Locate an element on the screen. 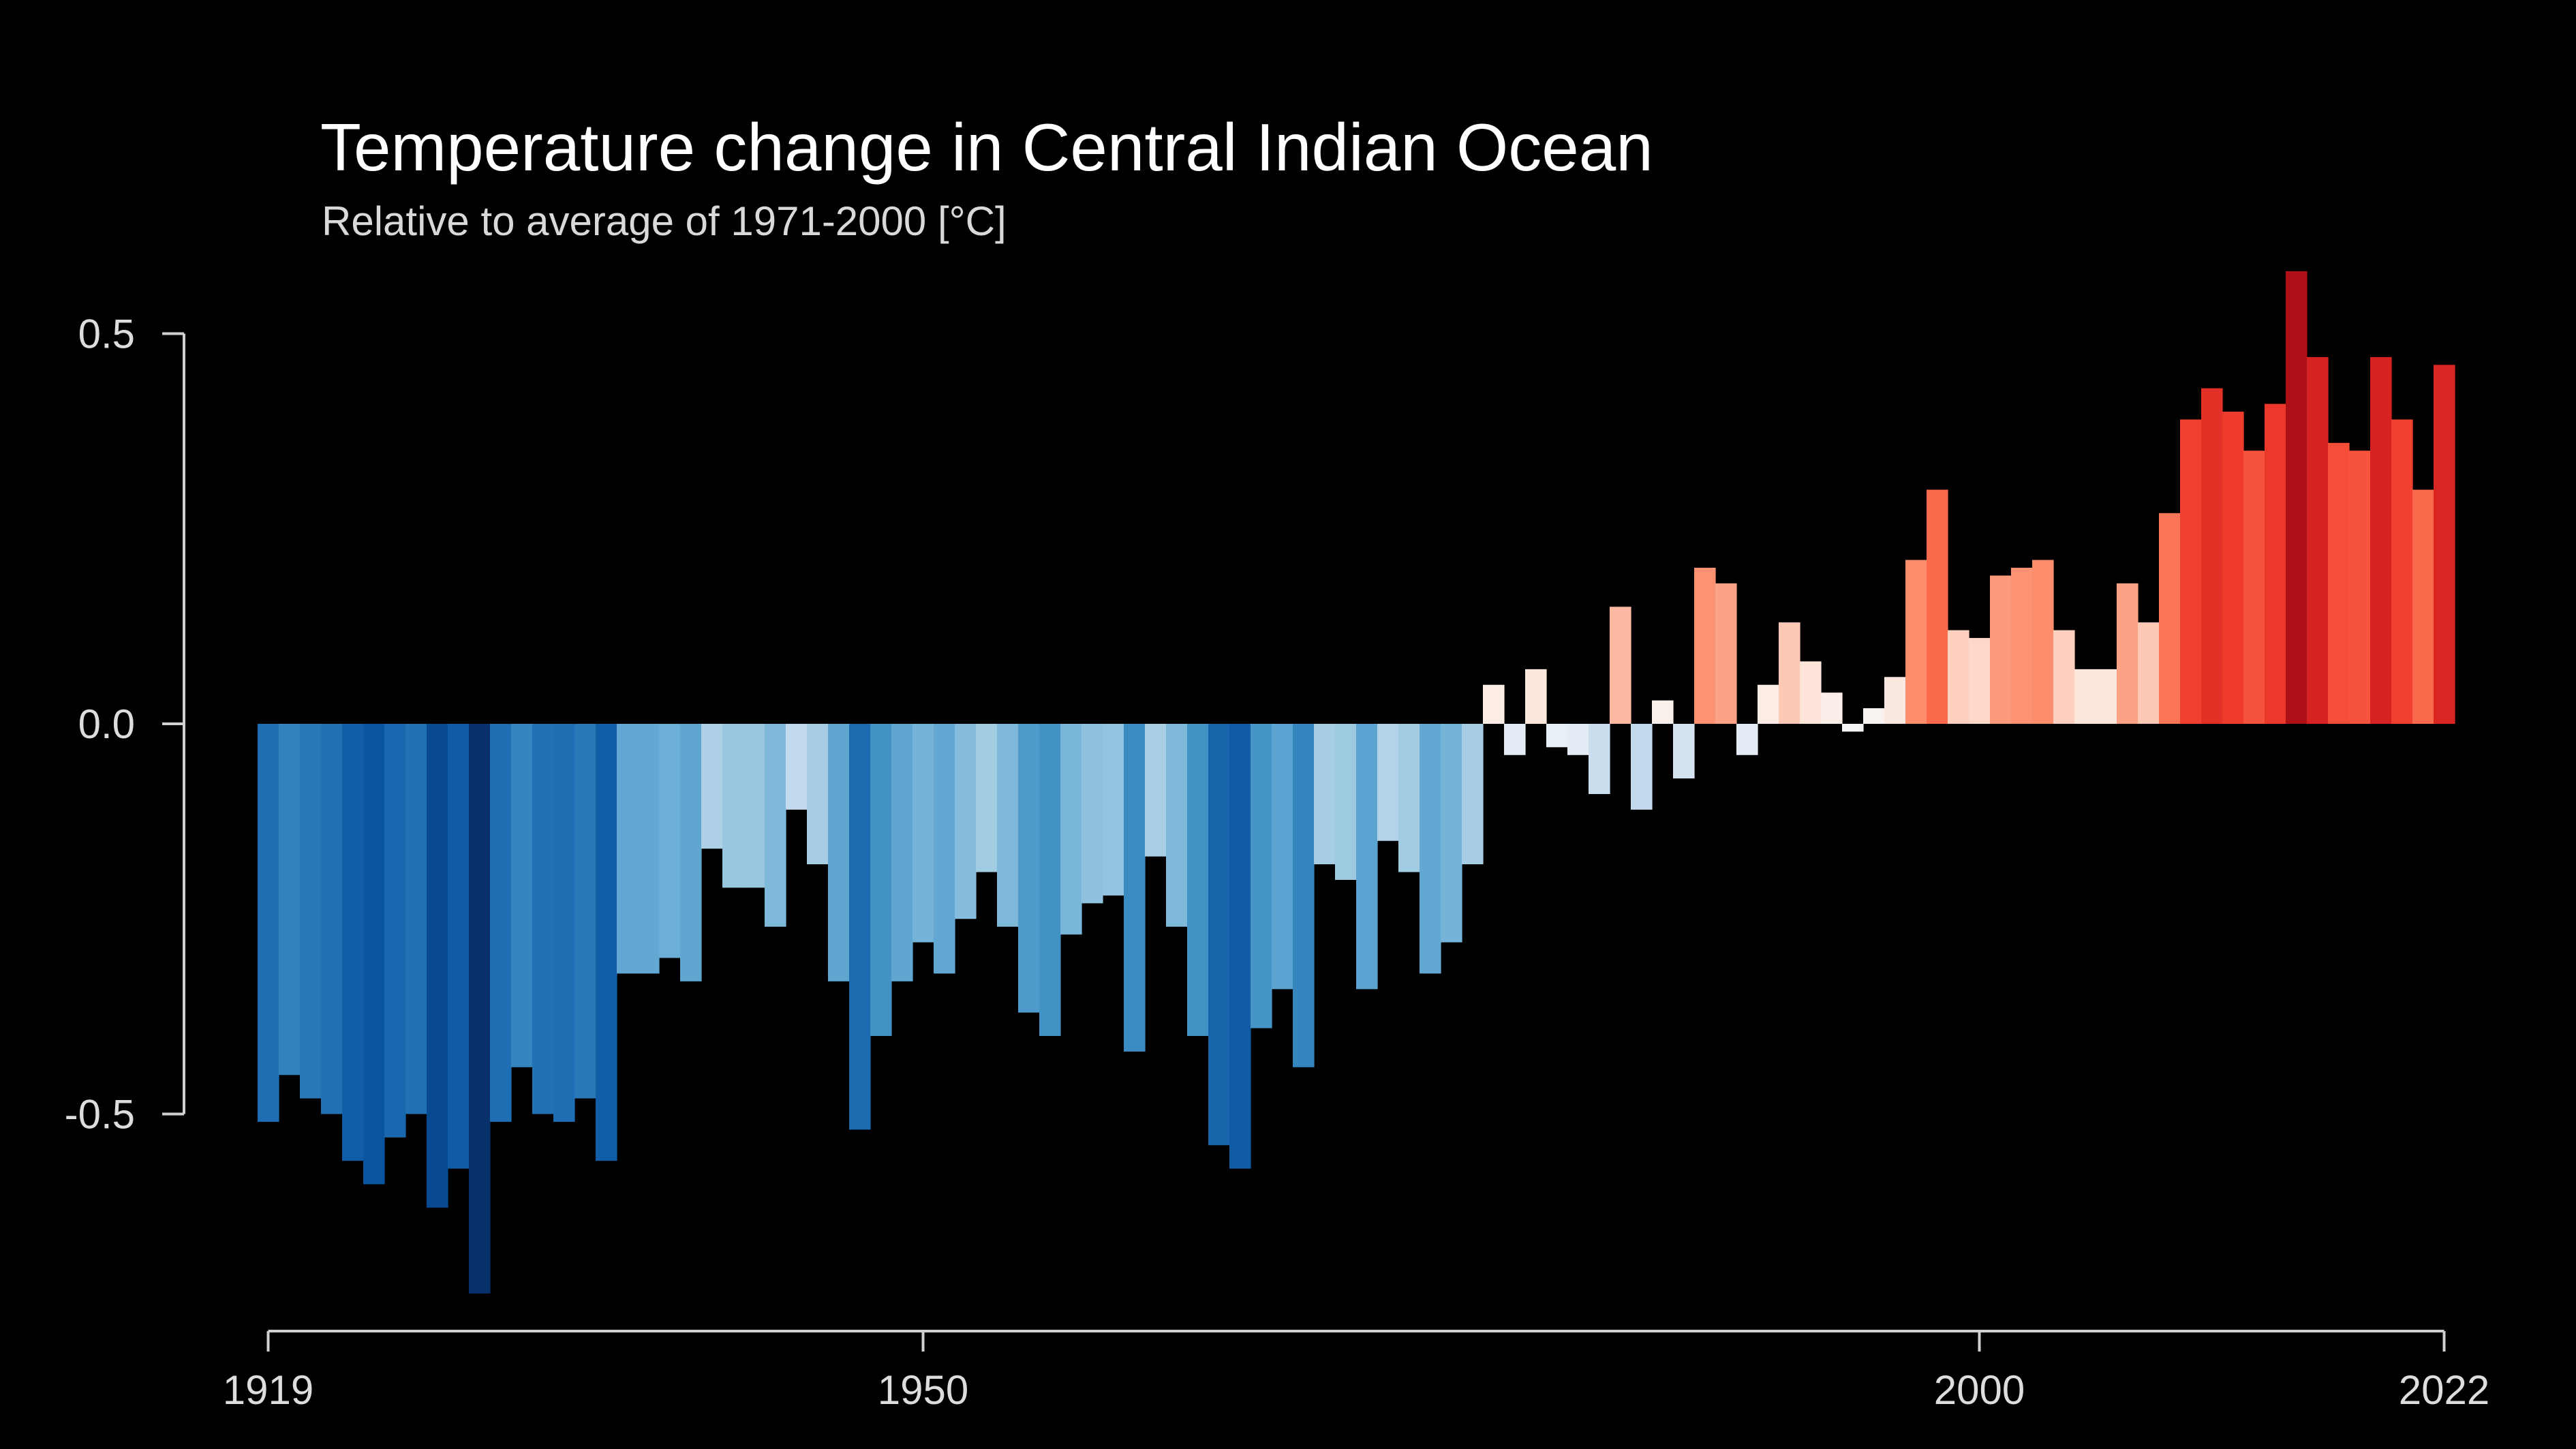 This screenshot has height=1449, width=2576. bar-1986 is located at coordinates (1684, 752).